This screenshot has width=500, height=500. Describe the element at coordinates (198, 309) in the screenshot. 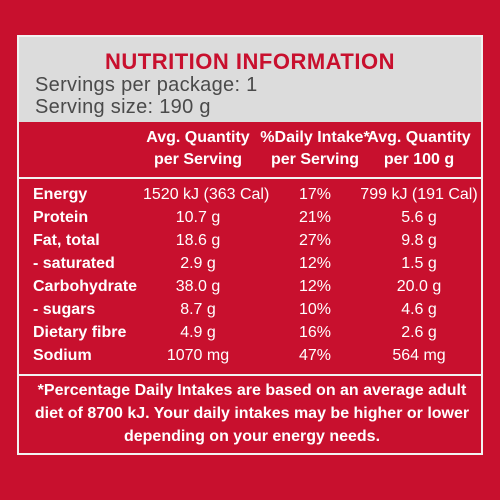

I see `per-serving-value: 8.7 g` at that location.